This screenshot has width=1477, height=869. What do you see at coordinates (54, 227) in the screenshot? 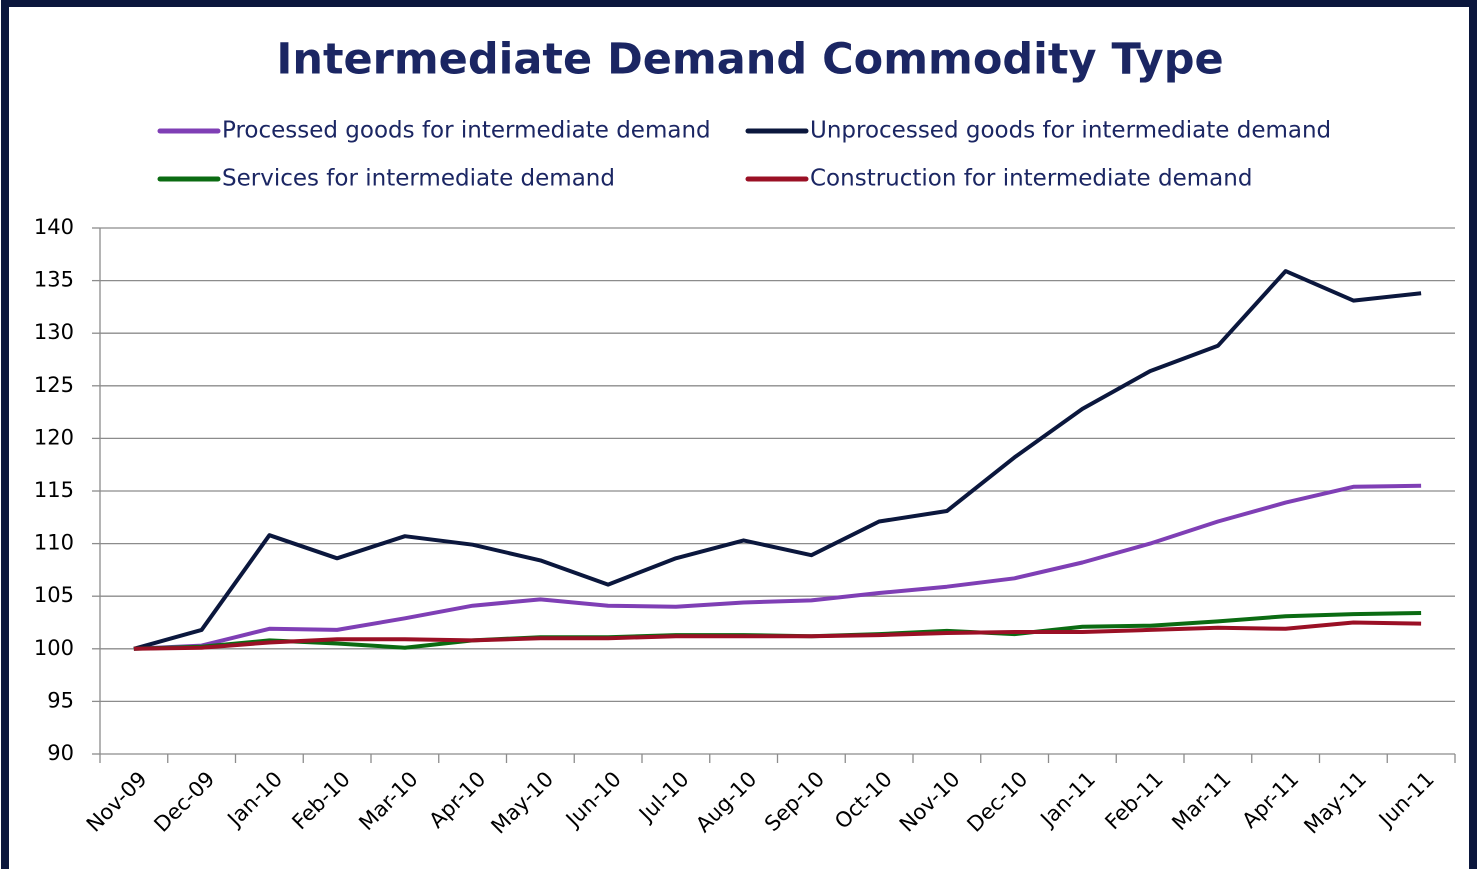
I see `y-tick-label: 140` at bounding box center [54, 227].